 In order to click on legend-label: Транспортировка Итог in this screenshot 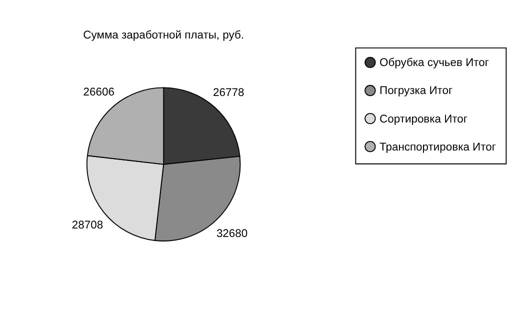, I will do `click(438, 147)`.